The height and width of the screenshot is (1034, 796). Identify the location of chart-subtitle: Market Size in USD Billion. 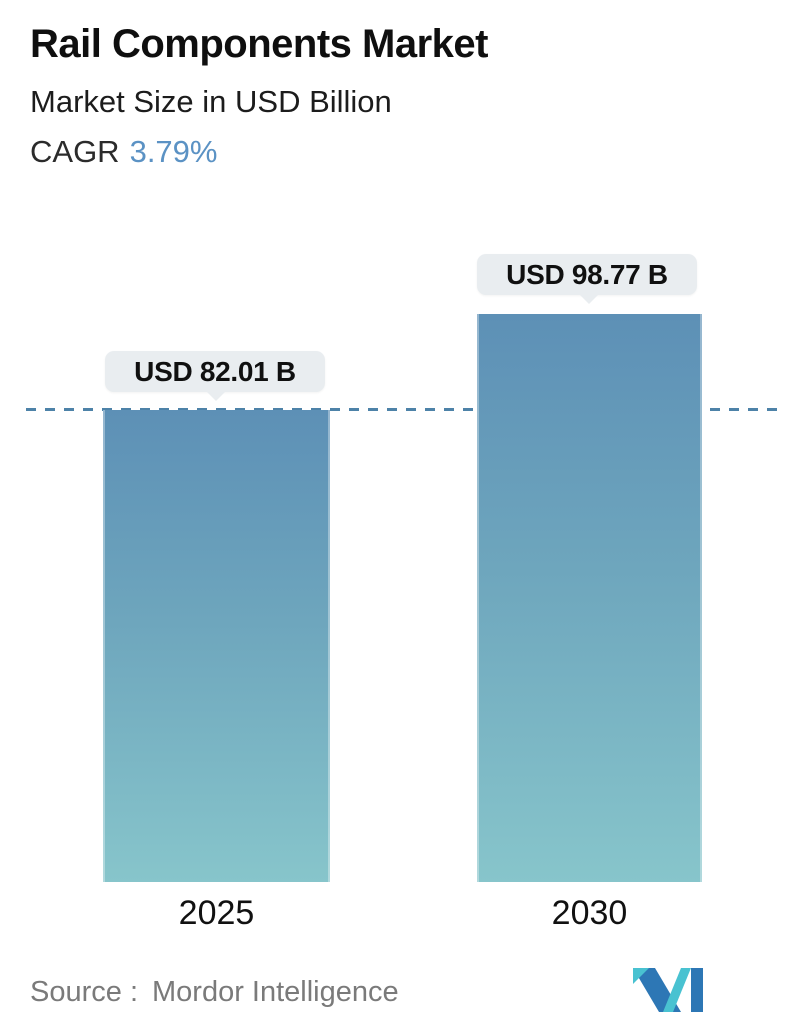
(211, 101).